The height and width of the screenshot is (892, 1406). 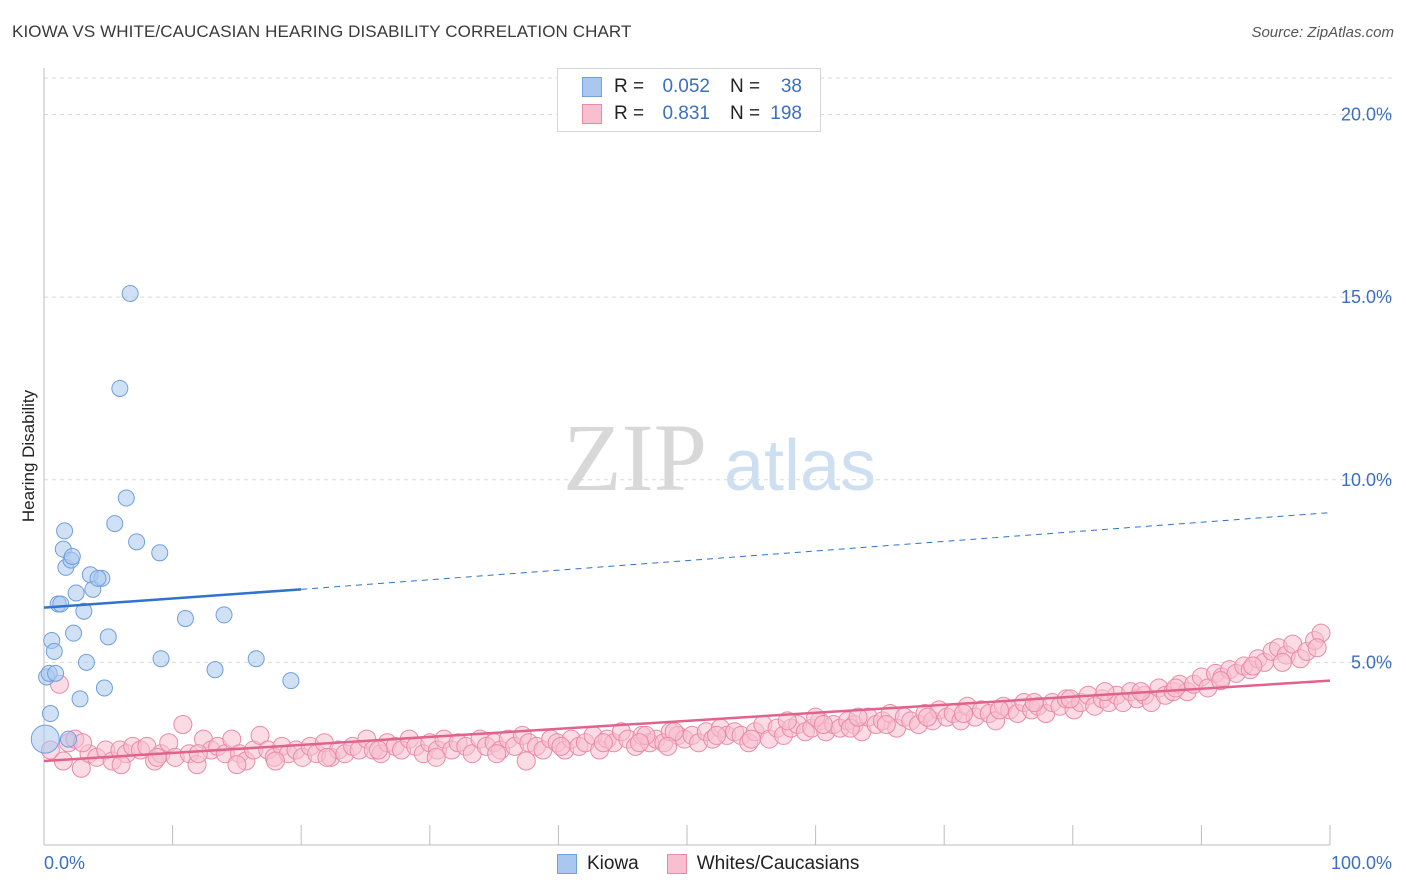 I want to click on x-tick-label: 0.0%, so click(x=64, y=863).